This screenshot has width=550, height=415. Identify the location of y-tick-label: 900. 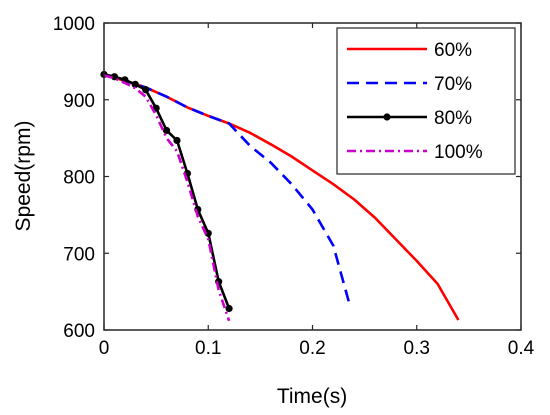
(79, 101).